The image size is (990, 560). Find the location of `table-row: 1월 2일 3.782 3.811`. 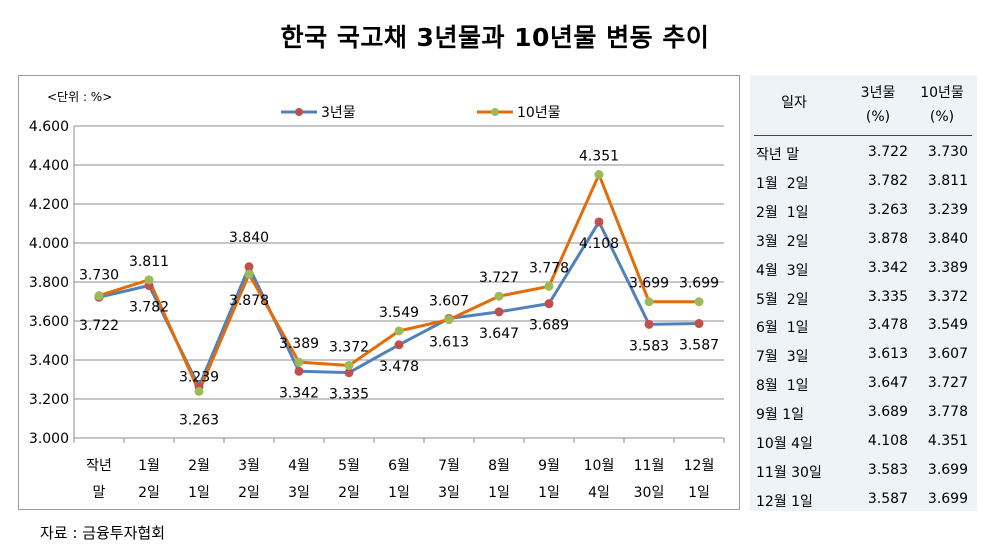

table-row: 1월 2일 3.782 3.811 is located at coordinates (863, 182).